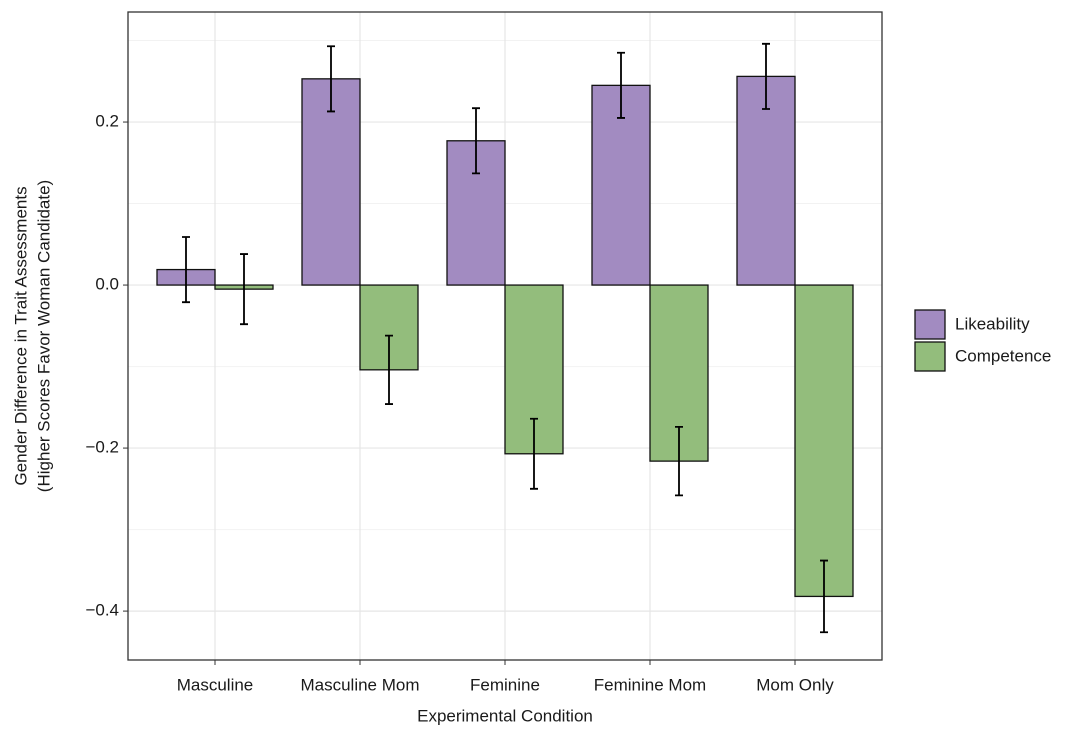 The height and width of the screenshot is (734, 1081). What do you see at coordinates (20, 335) in the screenshot?
I see `y-axis-title: Gender Difference in Trait Assessments` at bounding box center [20, 335].